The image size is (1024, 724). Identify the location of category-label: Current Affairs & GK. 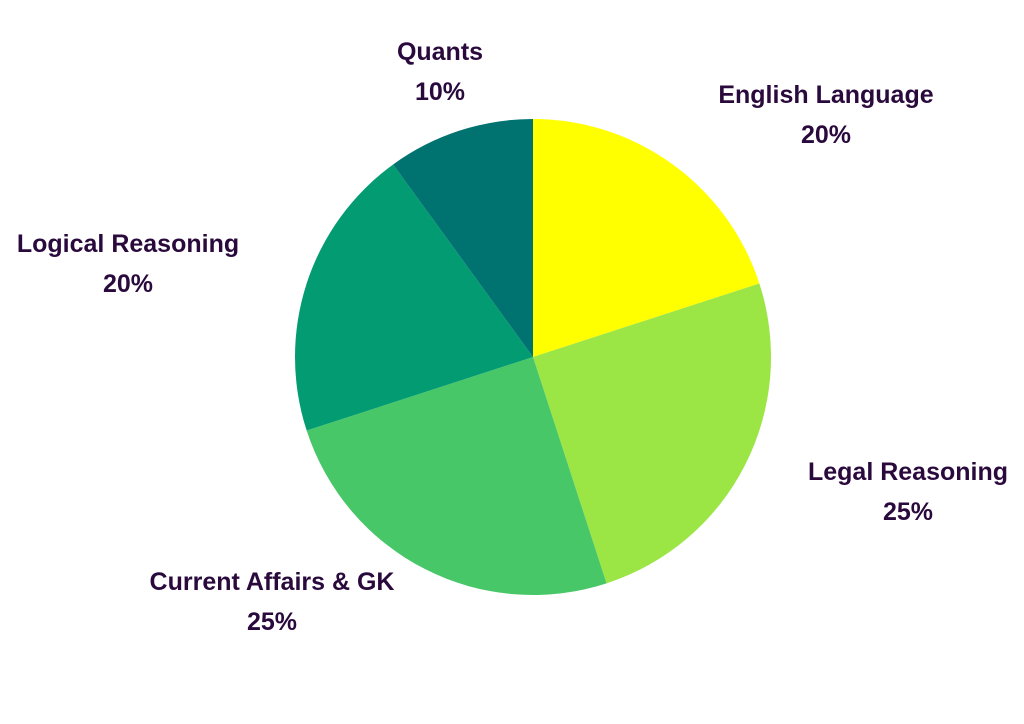
(272, 582).